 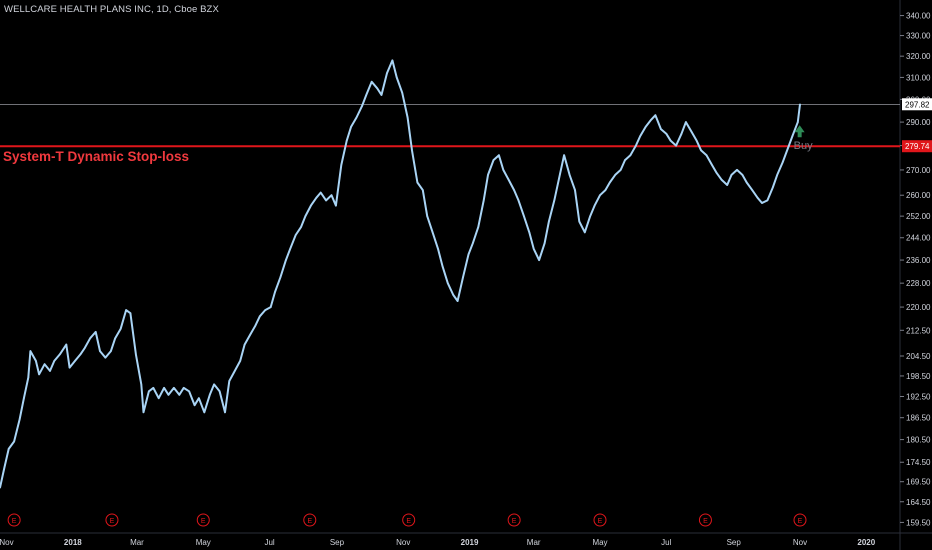 What do you see at coordinates (96, 156) in the screenshot?
I see `stop-loss-annotation: System-T Dynamic Stop-loss` at bounding box center [96, 156].